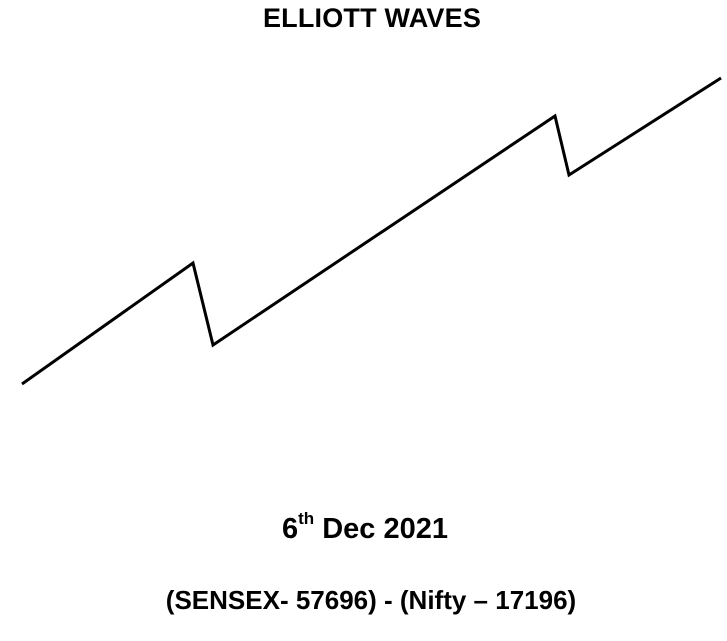 This screenshot has height=641, width=727. Describe the element at coordinates (371, 600) in the screenshot. I see `index-values: (SENSEX- 57696) - (Nifty – 17196)` at that location.